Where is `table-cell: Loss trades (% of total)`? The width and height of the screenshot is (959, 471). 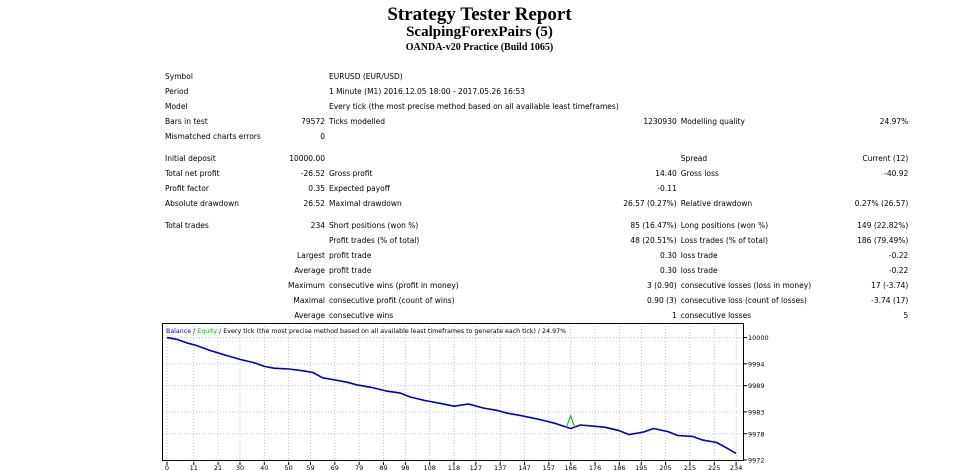
table-cell: Loss trades (% of total) is located at coordinates (724, 240).